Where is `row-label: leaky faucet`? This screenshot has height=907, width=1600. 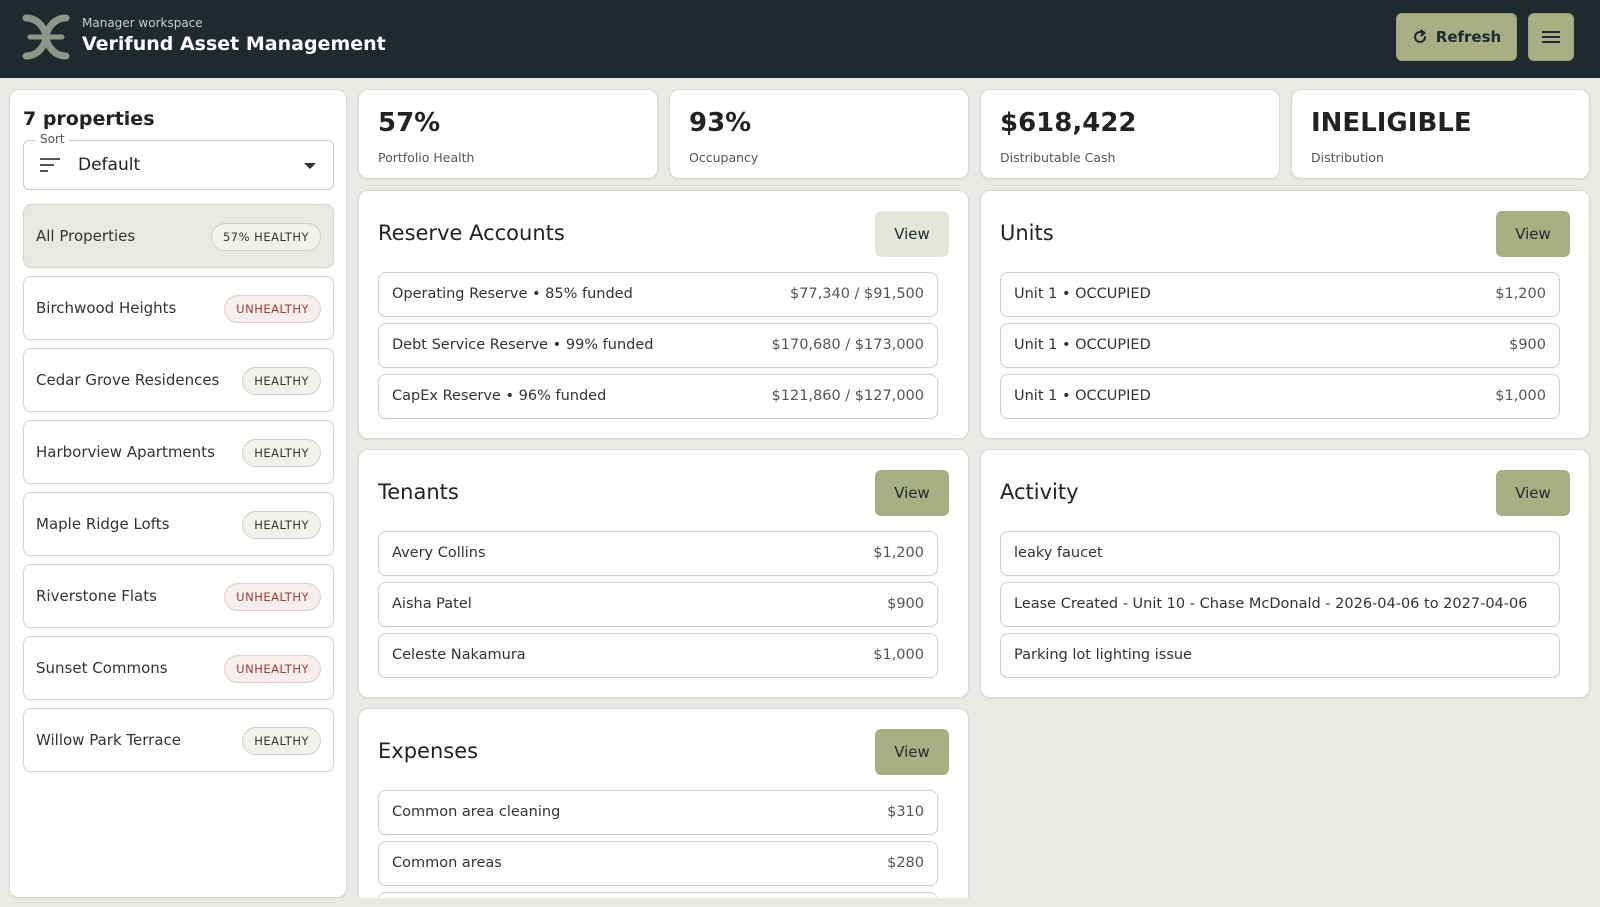 row-label: leaky faucet is located at coordinates (1058, 553).